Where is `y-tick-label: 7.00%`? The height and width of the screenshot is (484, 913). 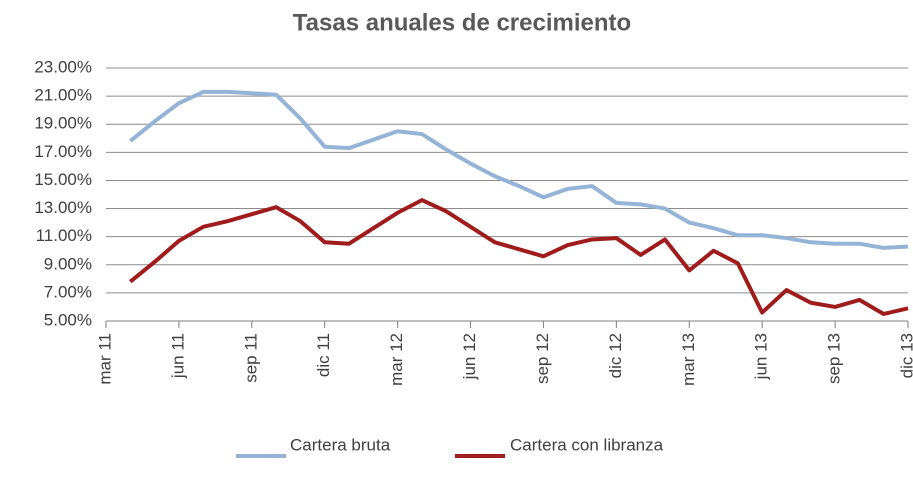
y-tick-label: 7.00% is located at coordinates (68, 291).